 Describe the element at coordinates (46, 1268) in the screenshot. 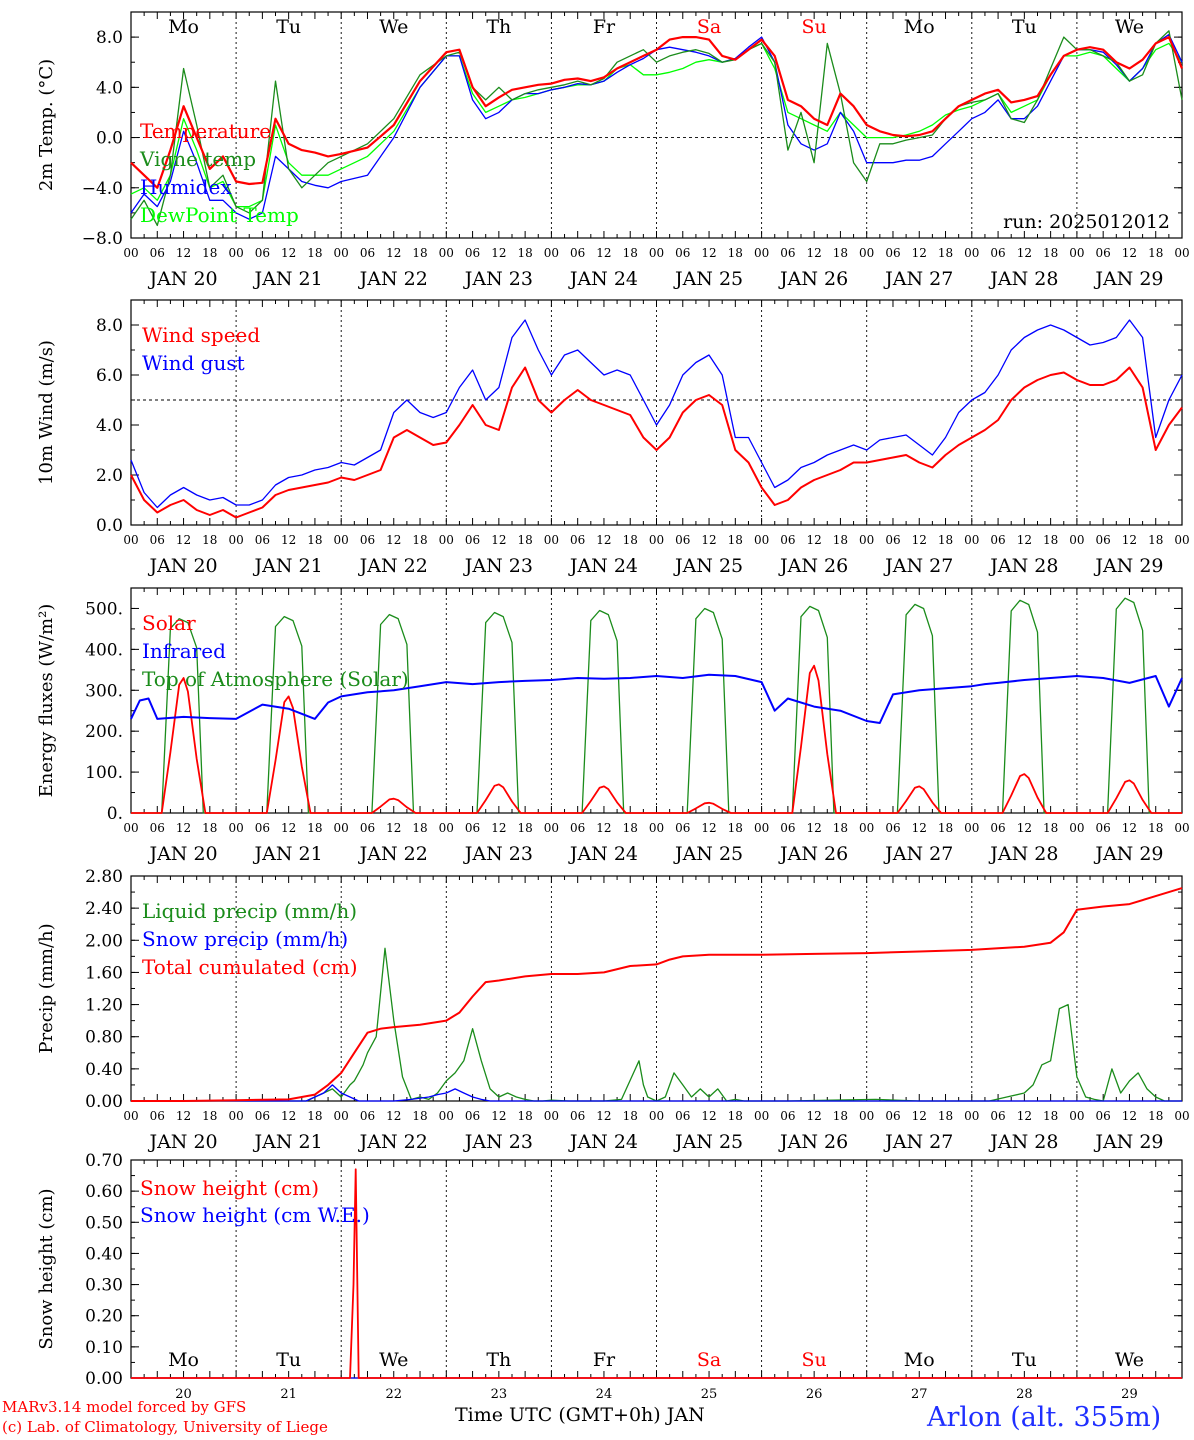

I see `panel5-ylabel: Snow height (cm)` at that location.